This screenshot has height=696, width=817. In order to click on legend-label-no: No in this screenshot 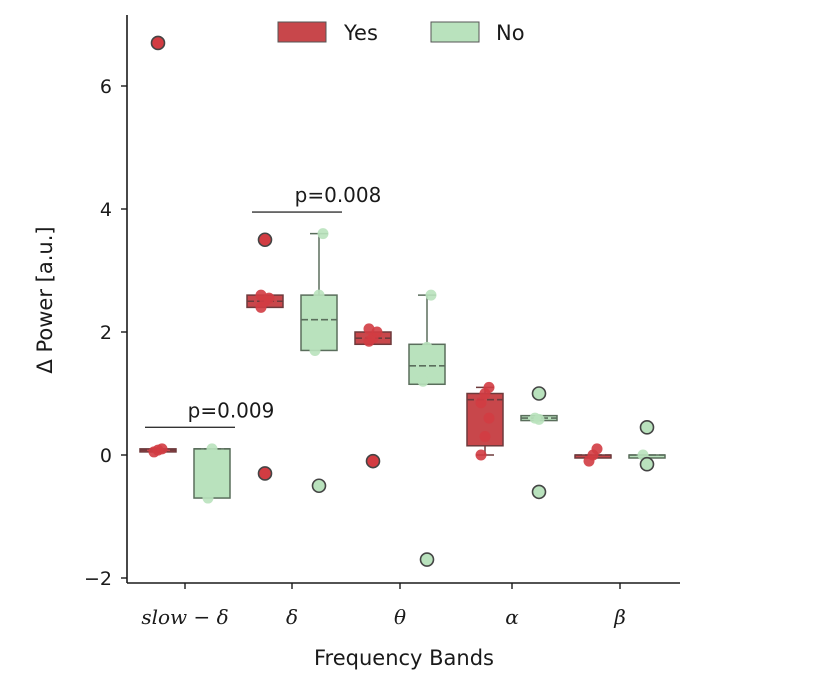, I will do `click(510, 33)`.